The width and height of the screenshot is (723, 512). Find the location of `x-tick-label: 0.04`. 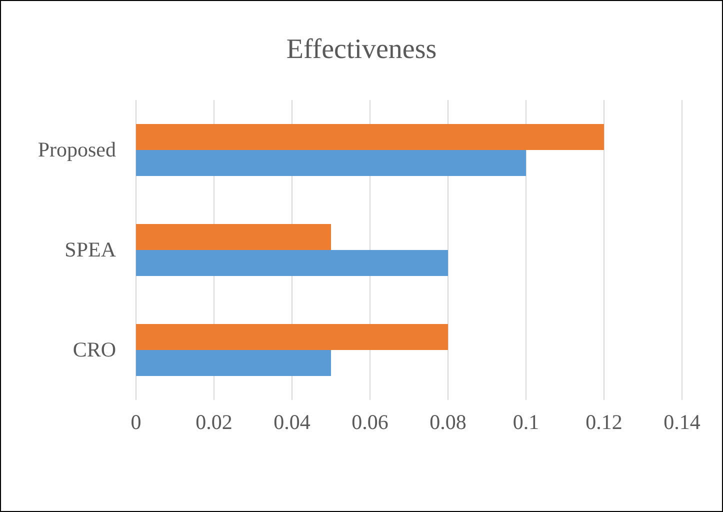

x-tick-label: 0.04 is located at coordinates (292, 422).